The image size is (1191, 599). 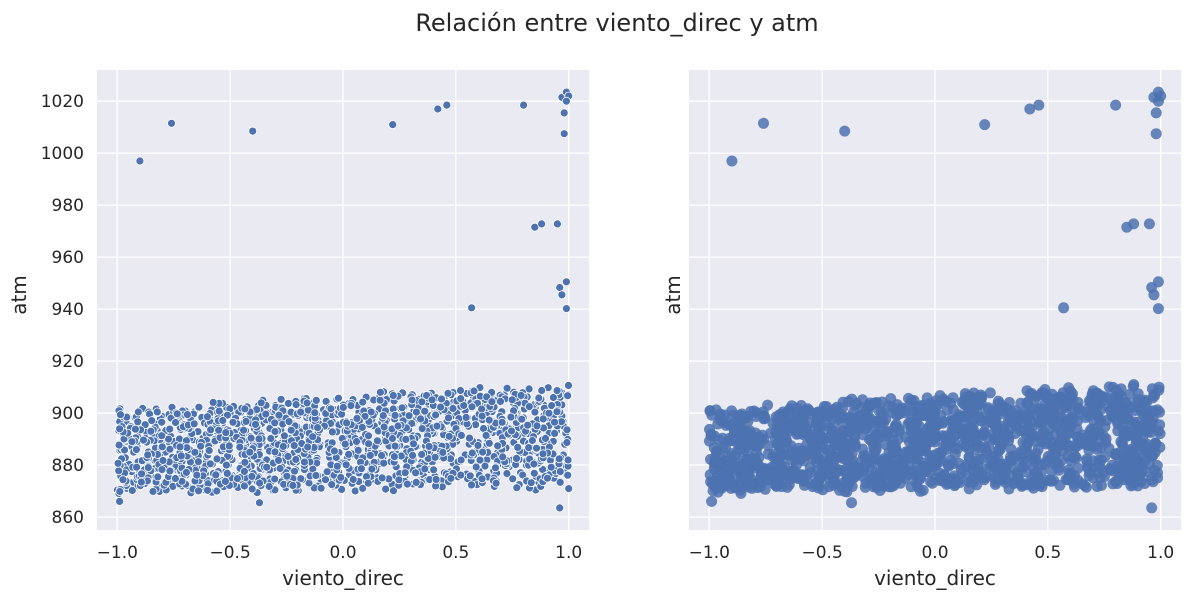 What do you see at coordinates (68, 466) in the screenshot?
I see `y-tick-label: 880` at bounding box center [68, 466].